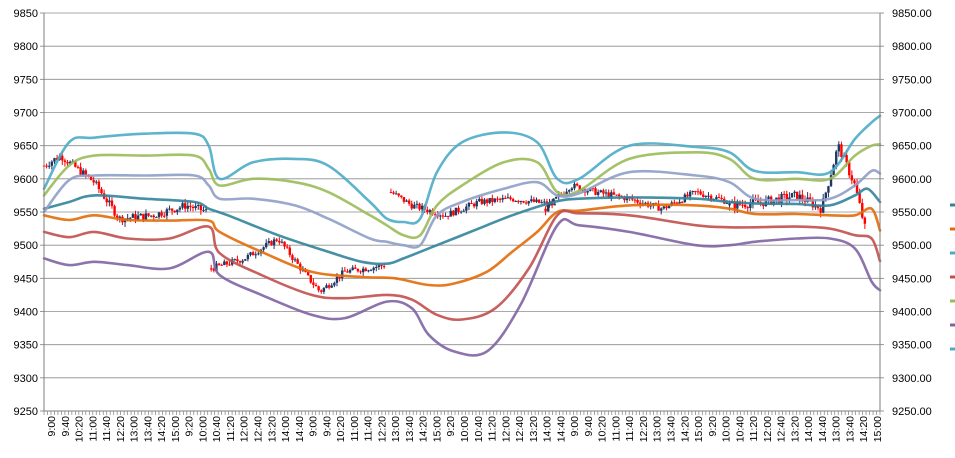 Image resolution: width=955 pixels, height=458 pixels. What do you see at coordinates (520, 429) in the screenshot?
I see `x-tick-label: 12:40` at bounding box center [520, 429].